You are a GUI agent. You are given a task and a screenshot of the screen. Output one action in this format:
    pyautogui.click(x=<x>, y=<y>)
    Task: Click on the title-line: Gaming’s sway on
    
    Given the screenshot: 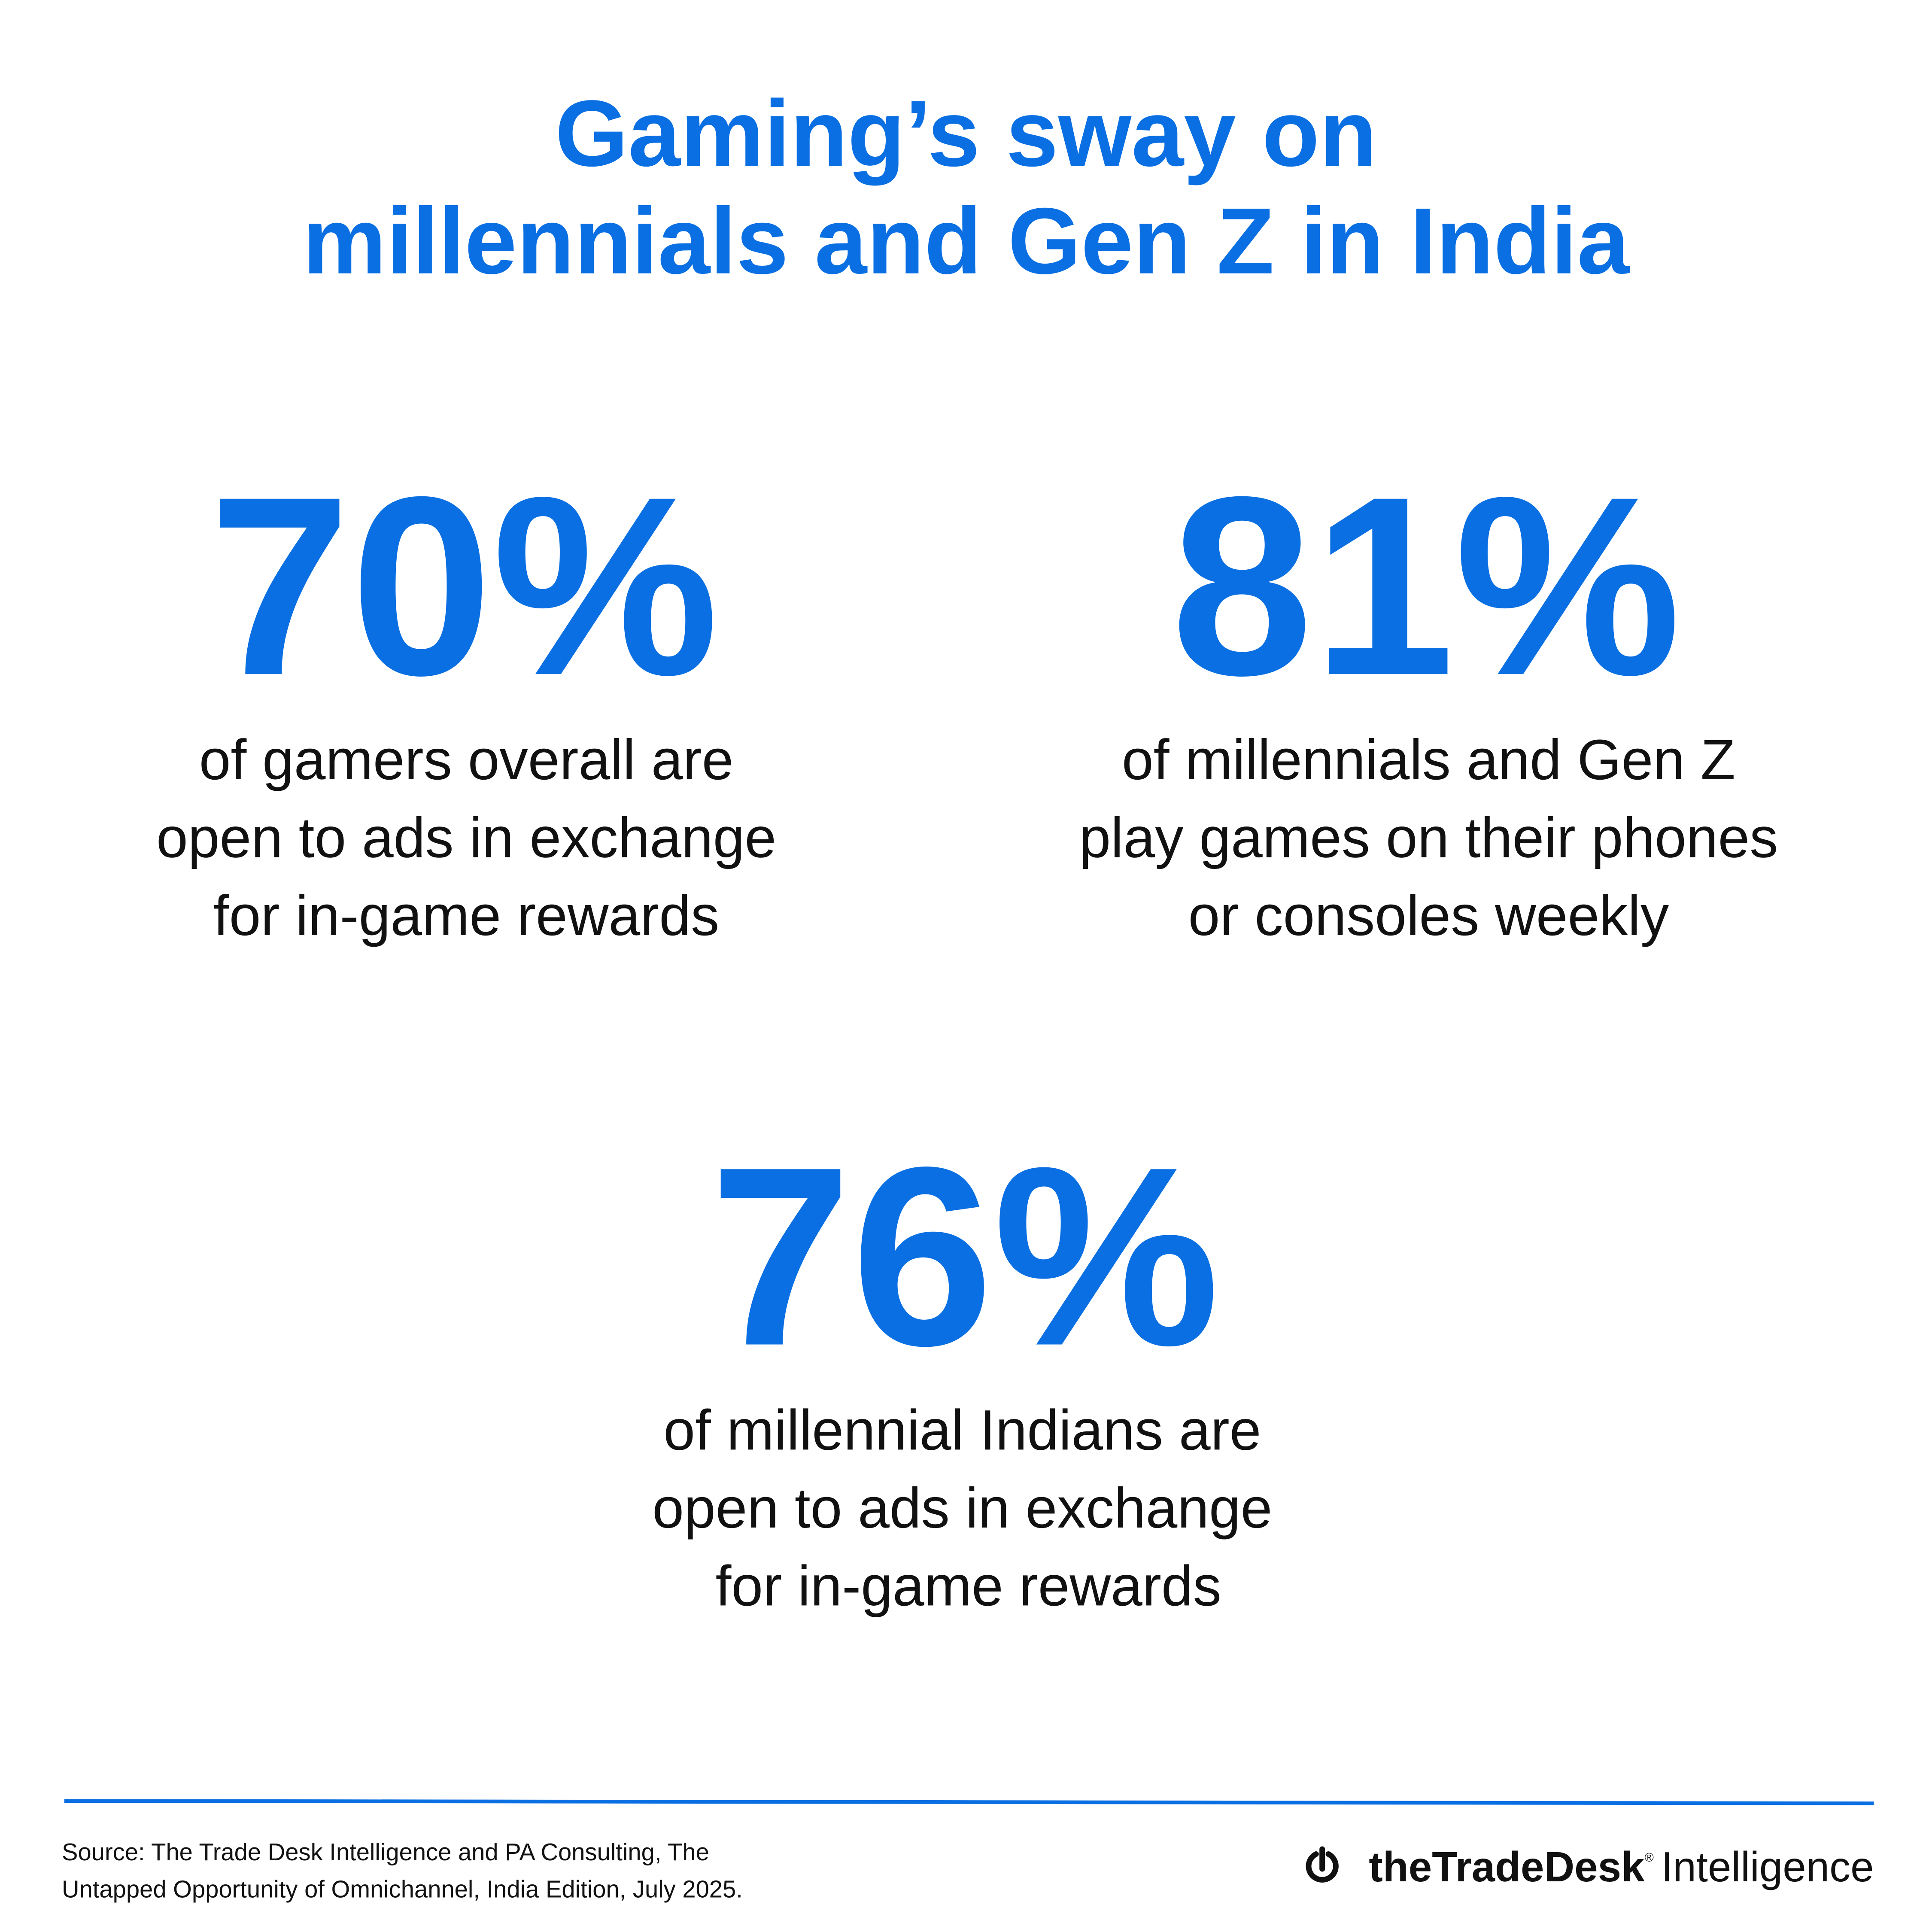 What is the action you would take?
    pyautogui.click(x=966, y=133)
    